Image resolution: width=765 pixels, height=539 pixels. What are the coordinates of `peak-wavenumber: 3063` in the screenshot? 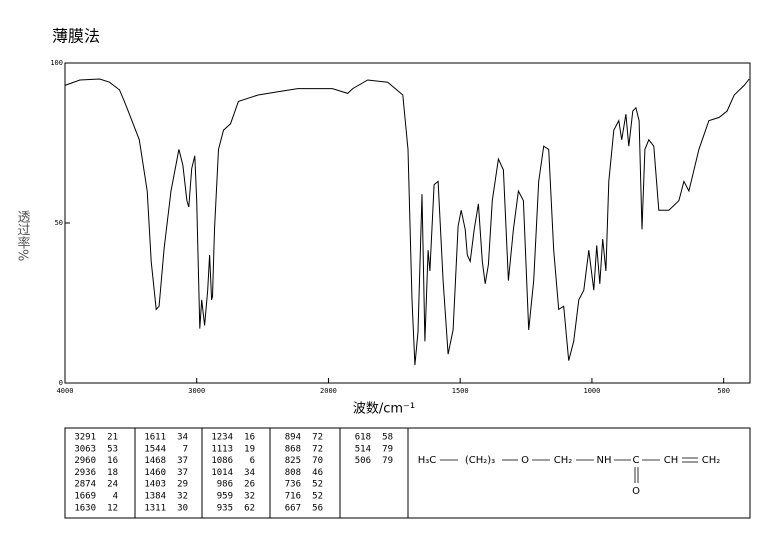 It's located at (85, 449).